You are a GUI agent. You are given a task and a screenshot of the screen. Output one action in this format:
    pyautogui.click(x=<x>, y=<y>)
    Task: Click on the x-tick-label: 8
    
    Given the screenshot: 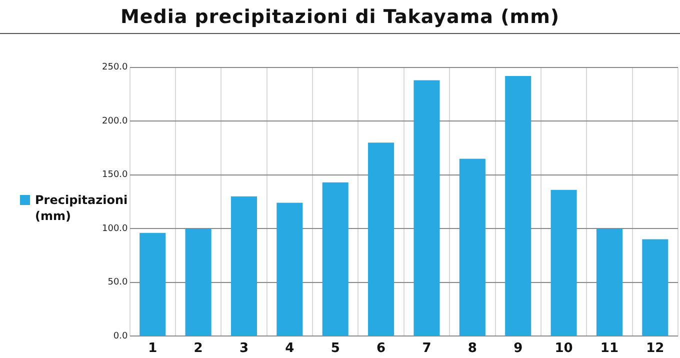 What is the action you would take?
    pyautogui.click(x=472, y=348)
    